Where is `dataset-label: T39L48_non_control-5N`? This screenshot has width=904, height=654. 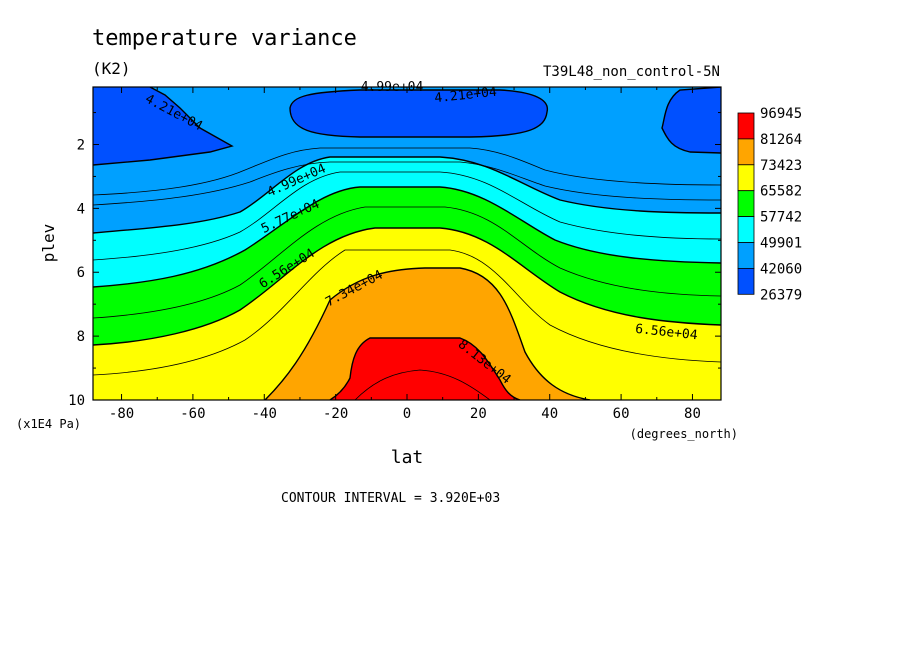
dataset-label: T39L48_non_control-5N is located at coordinates (631, 72).